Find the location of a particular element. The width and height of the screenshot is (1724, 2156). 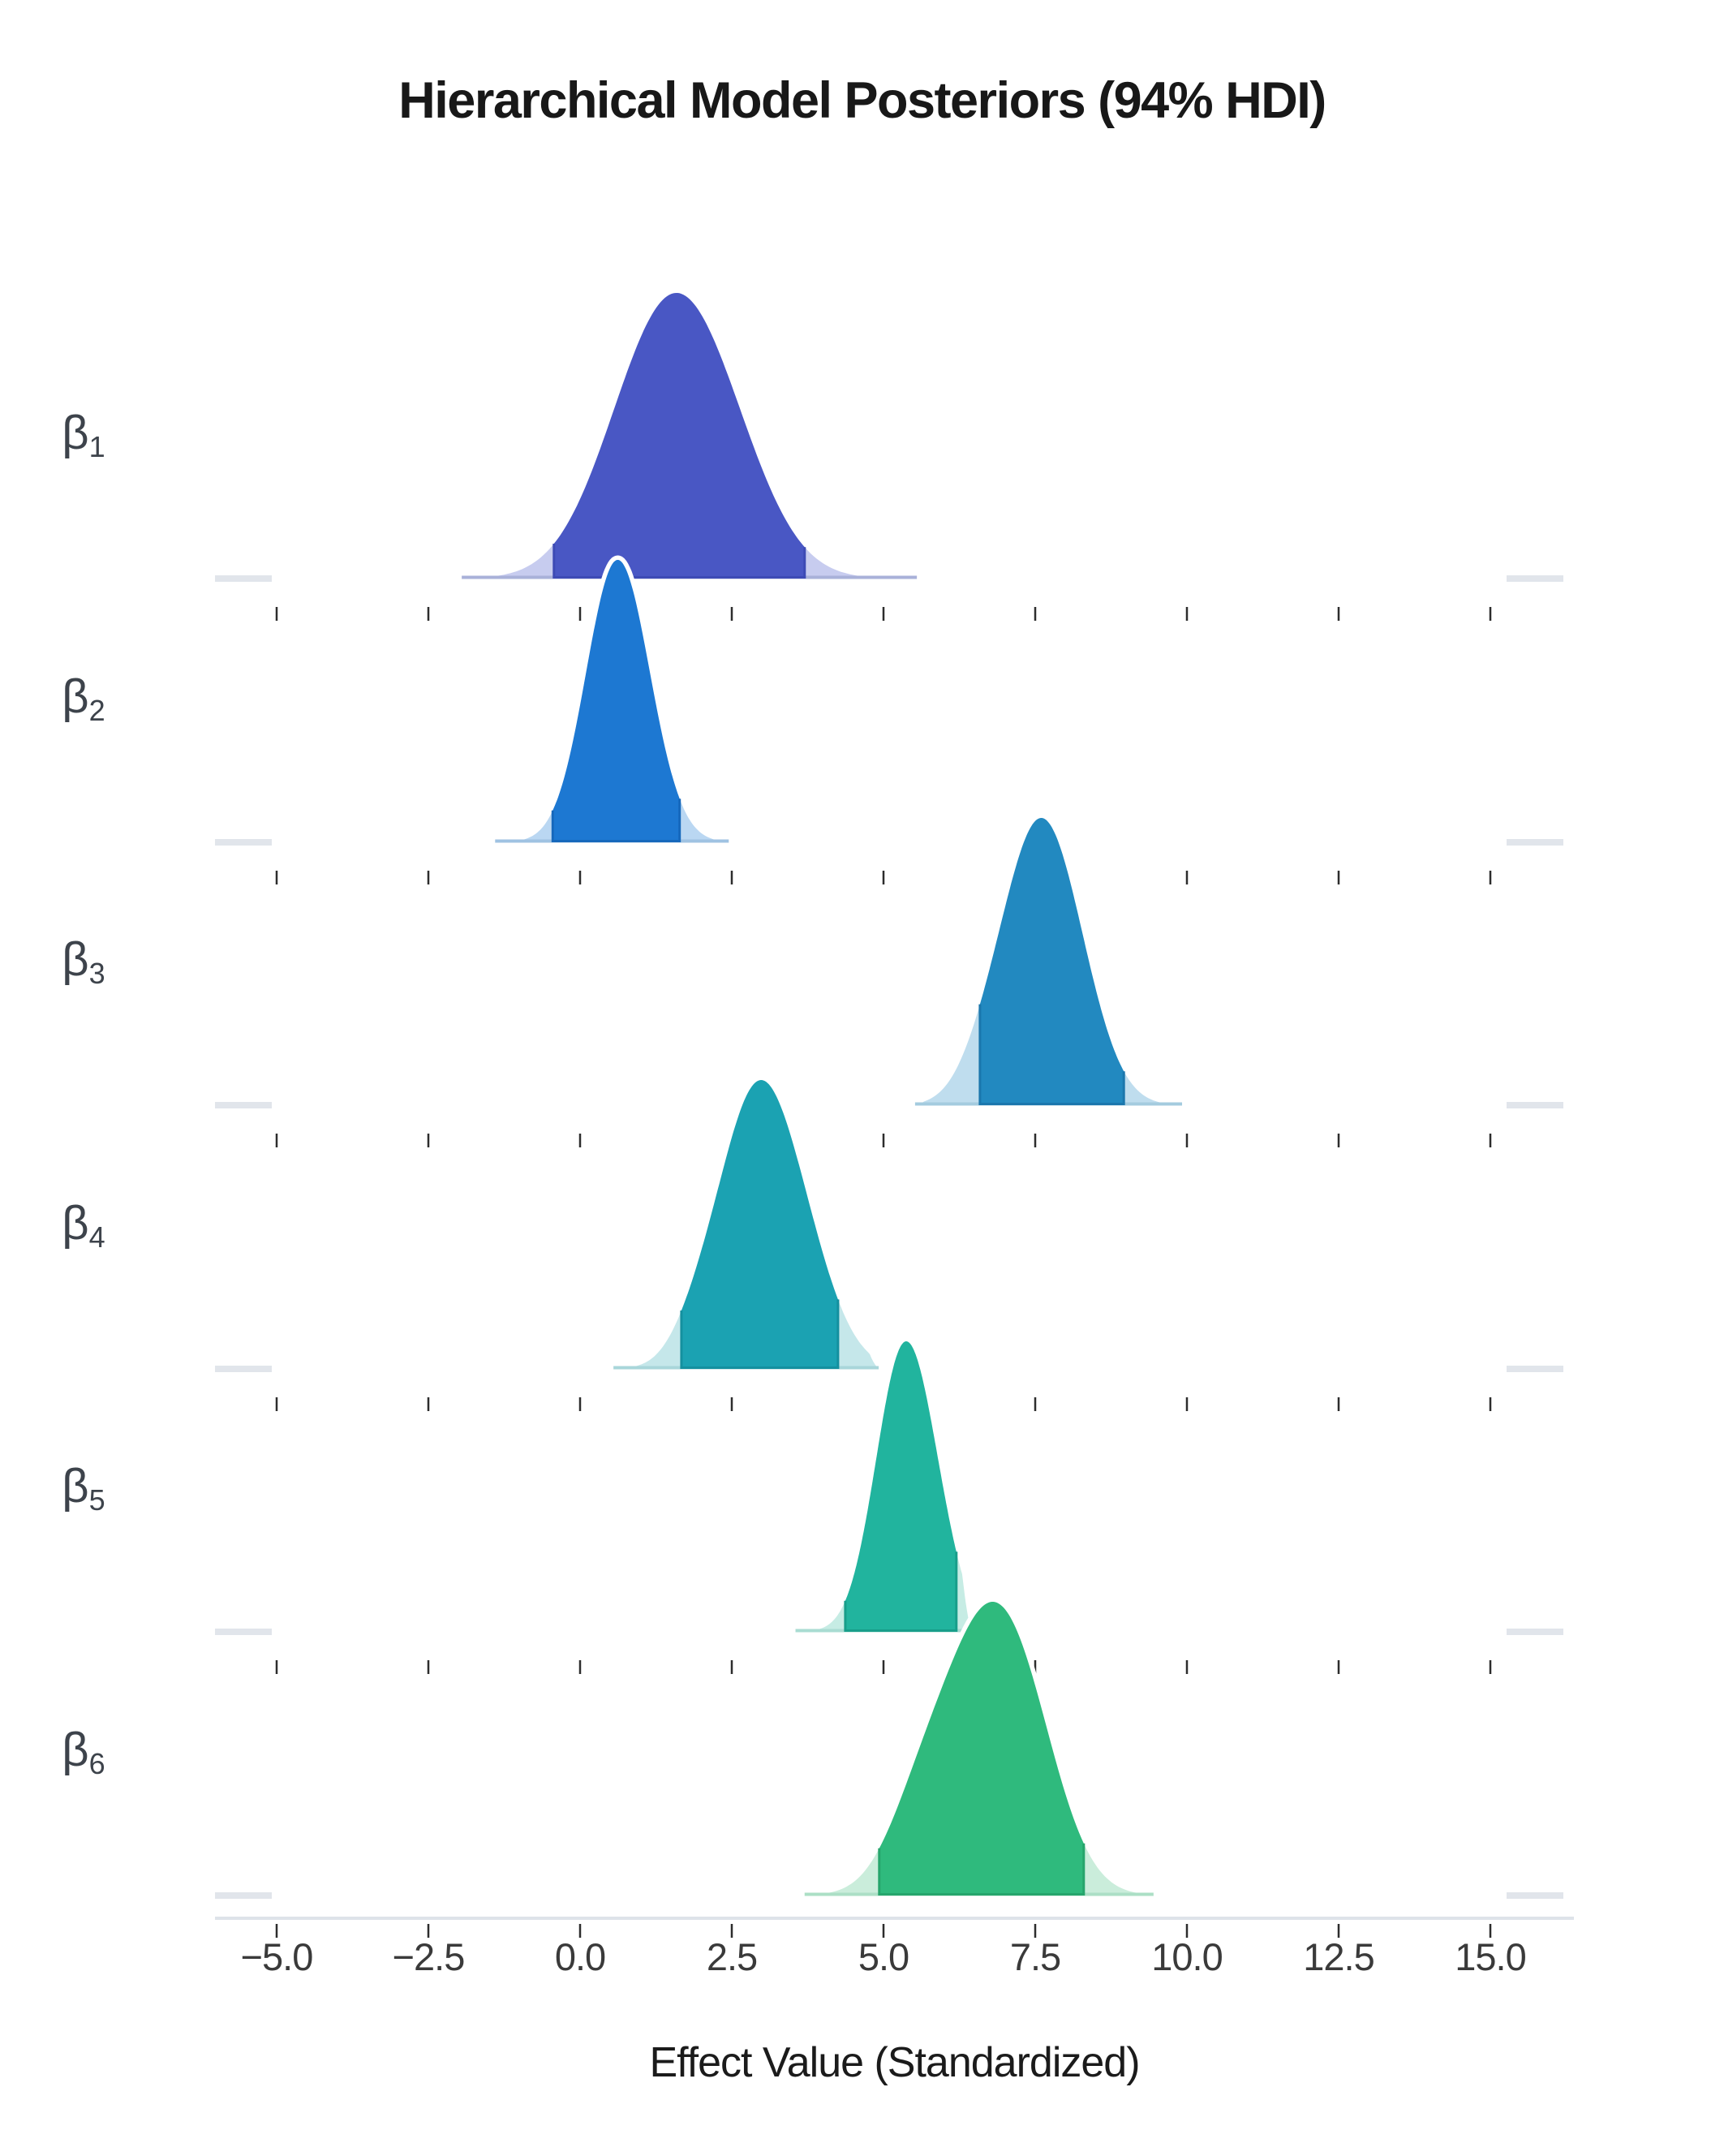

x-axis-tick-label: 5.0 is located at coordinates (883, 1956).